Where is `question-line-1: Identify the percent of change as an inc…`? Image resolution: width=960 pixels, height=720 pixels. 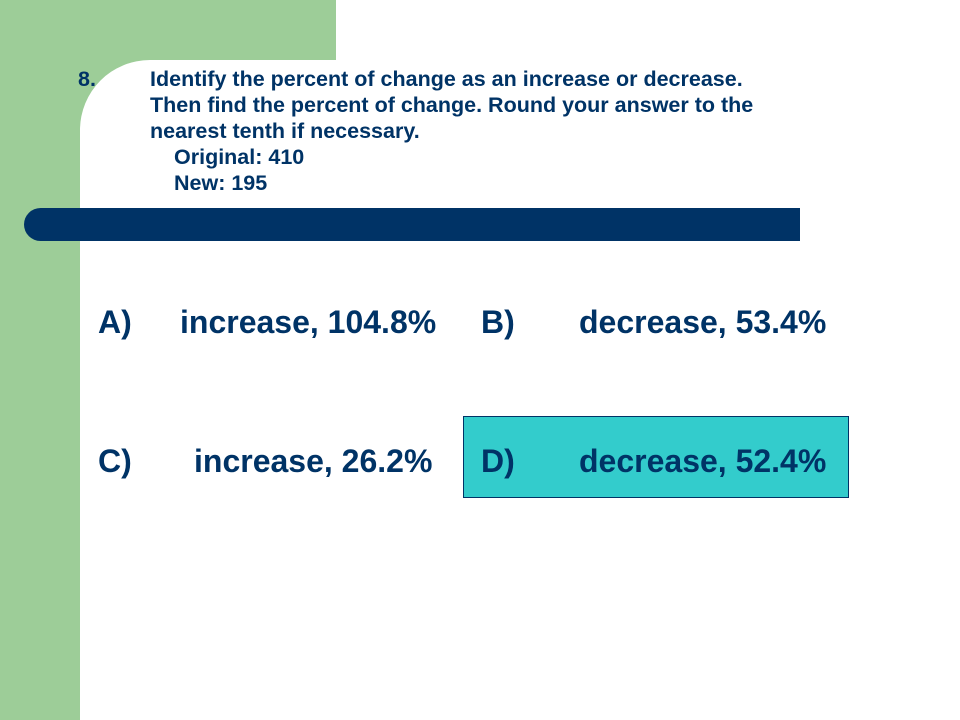
question-line-1: Identify the percent of change as an inc… is located at coordinates (446, 79).